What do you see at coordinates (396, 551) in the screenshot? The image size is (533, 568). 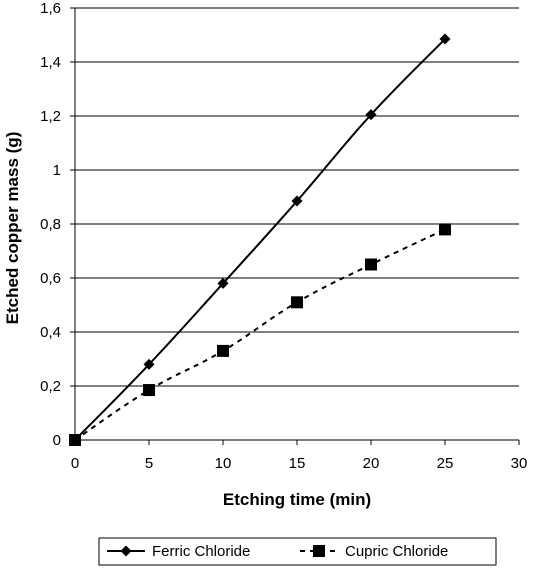 I see `legend-label: Cupric Chloride` at bounding box center [396, 551].